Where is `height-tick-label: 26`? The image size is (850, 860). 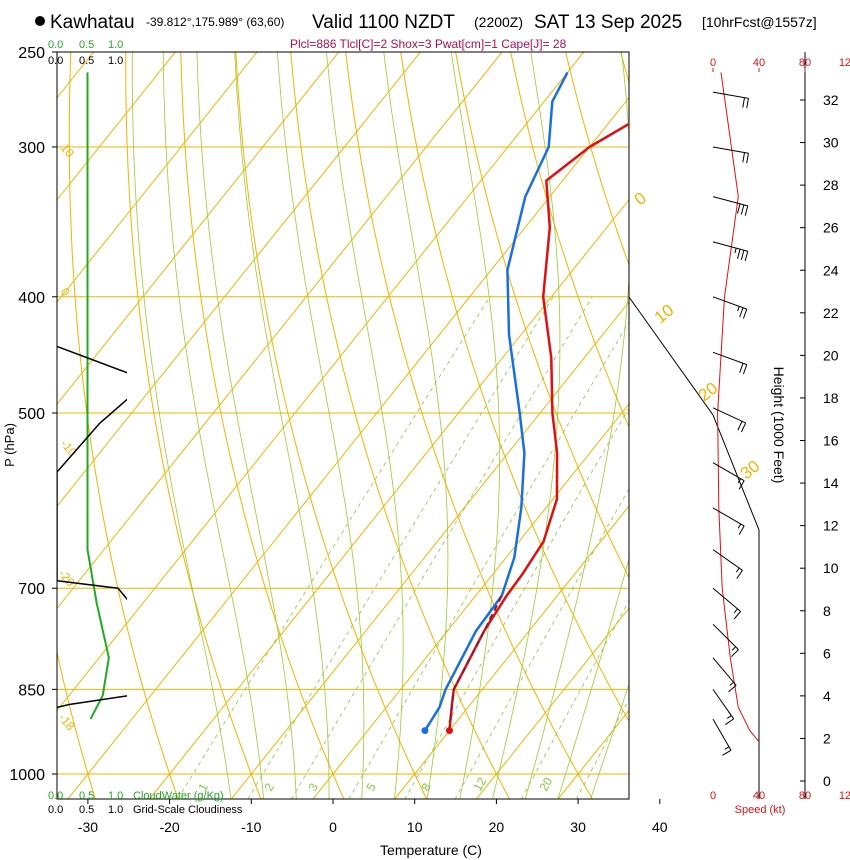
height-tick-label: 26 is located at coordinates (831, 228).